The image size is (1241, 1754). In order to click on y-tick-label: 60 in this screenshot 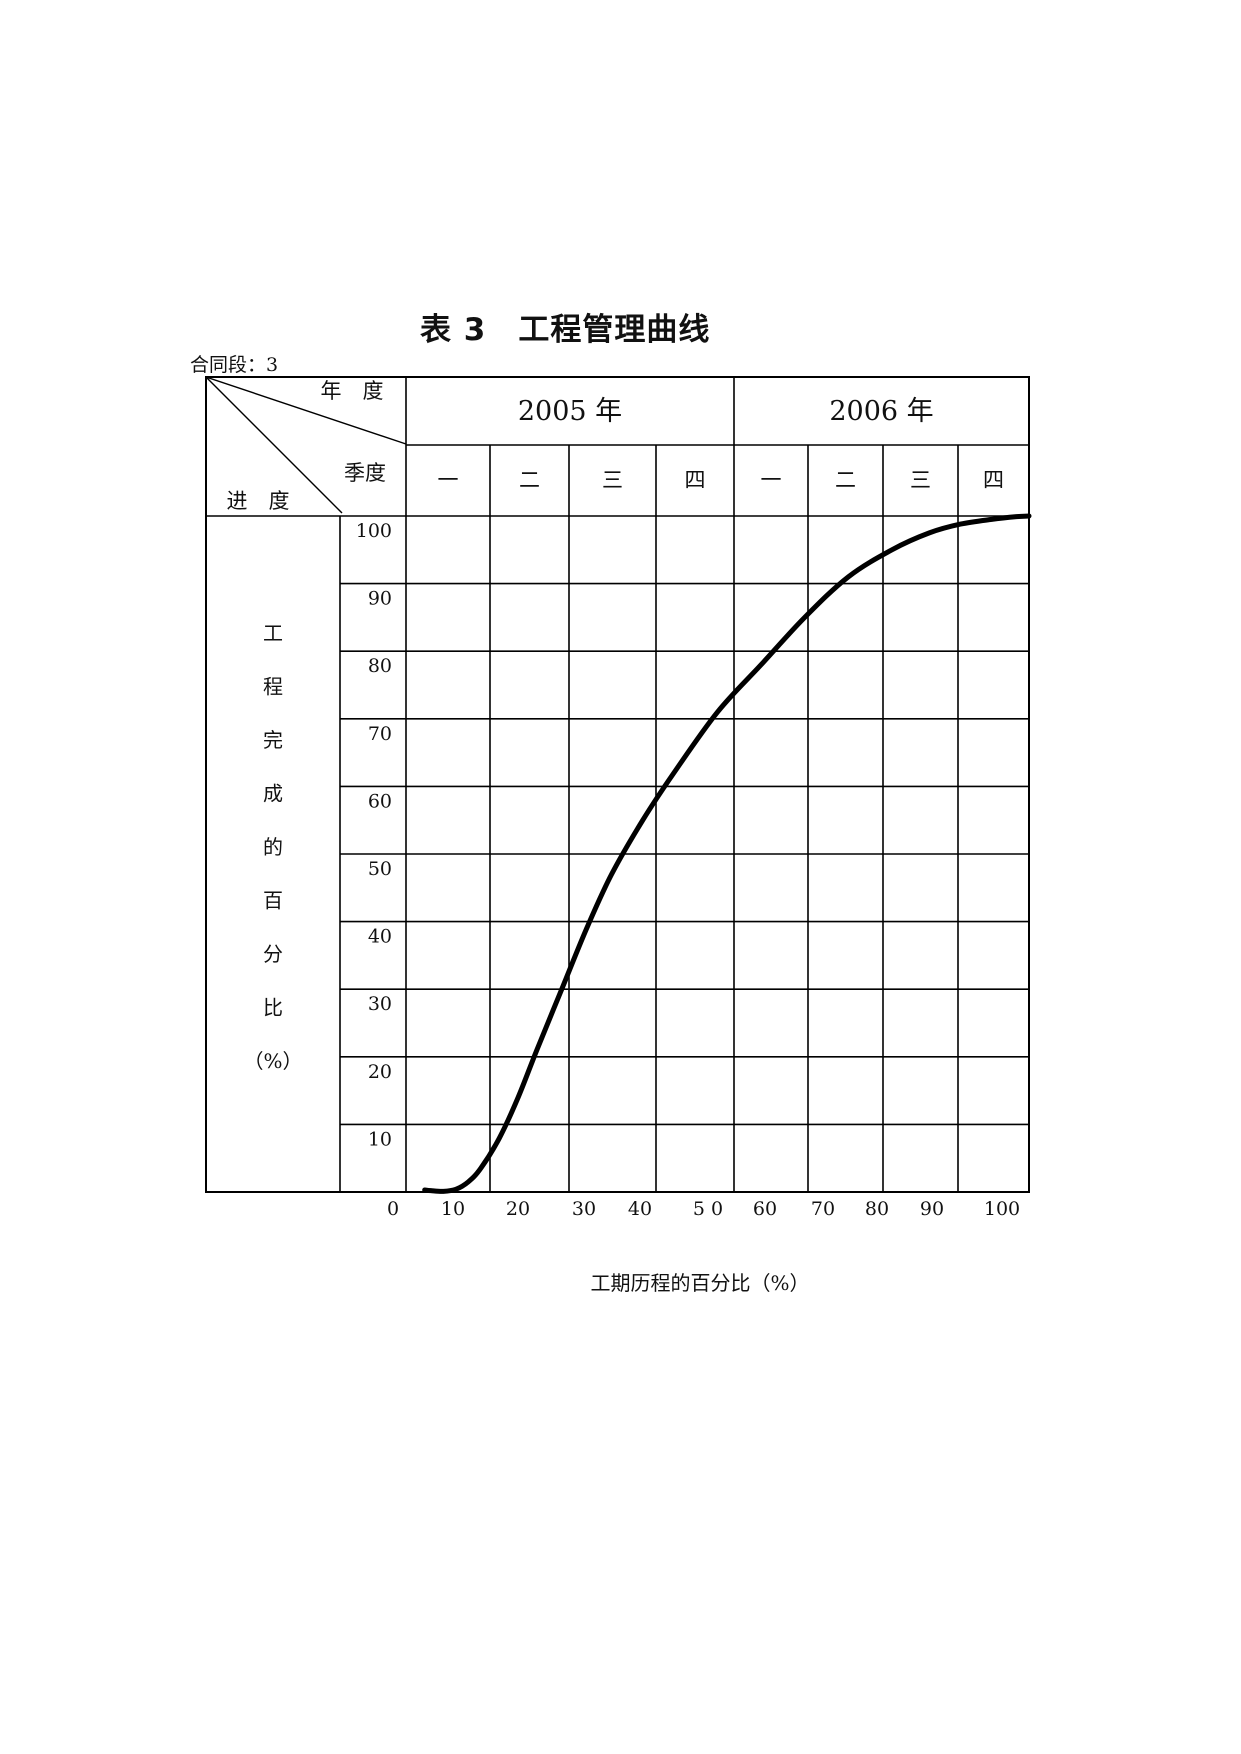, I will do `click(380, 801)`.